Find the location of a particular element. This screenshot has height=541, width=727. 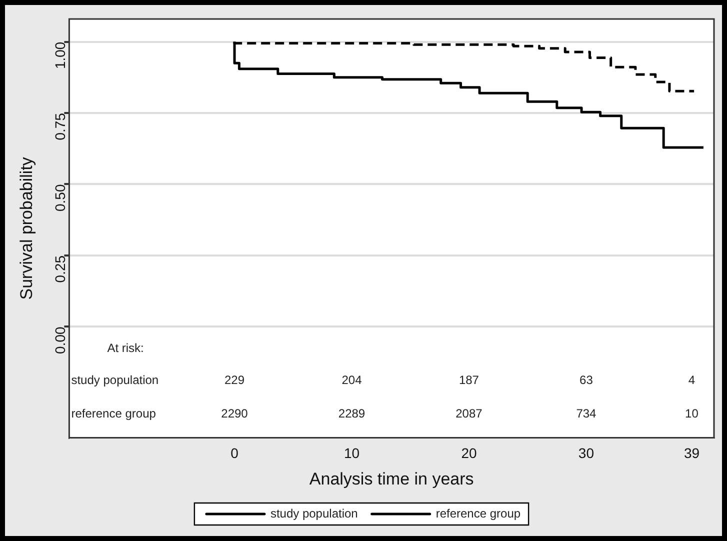

annotation: At risk: is located at coordinates (125, 347).